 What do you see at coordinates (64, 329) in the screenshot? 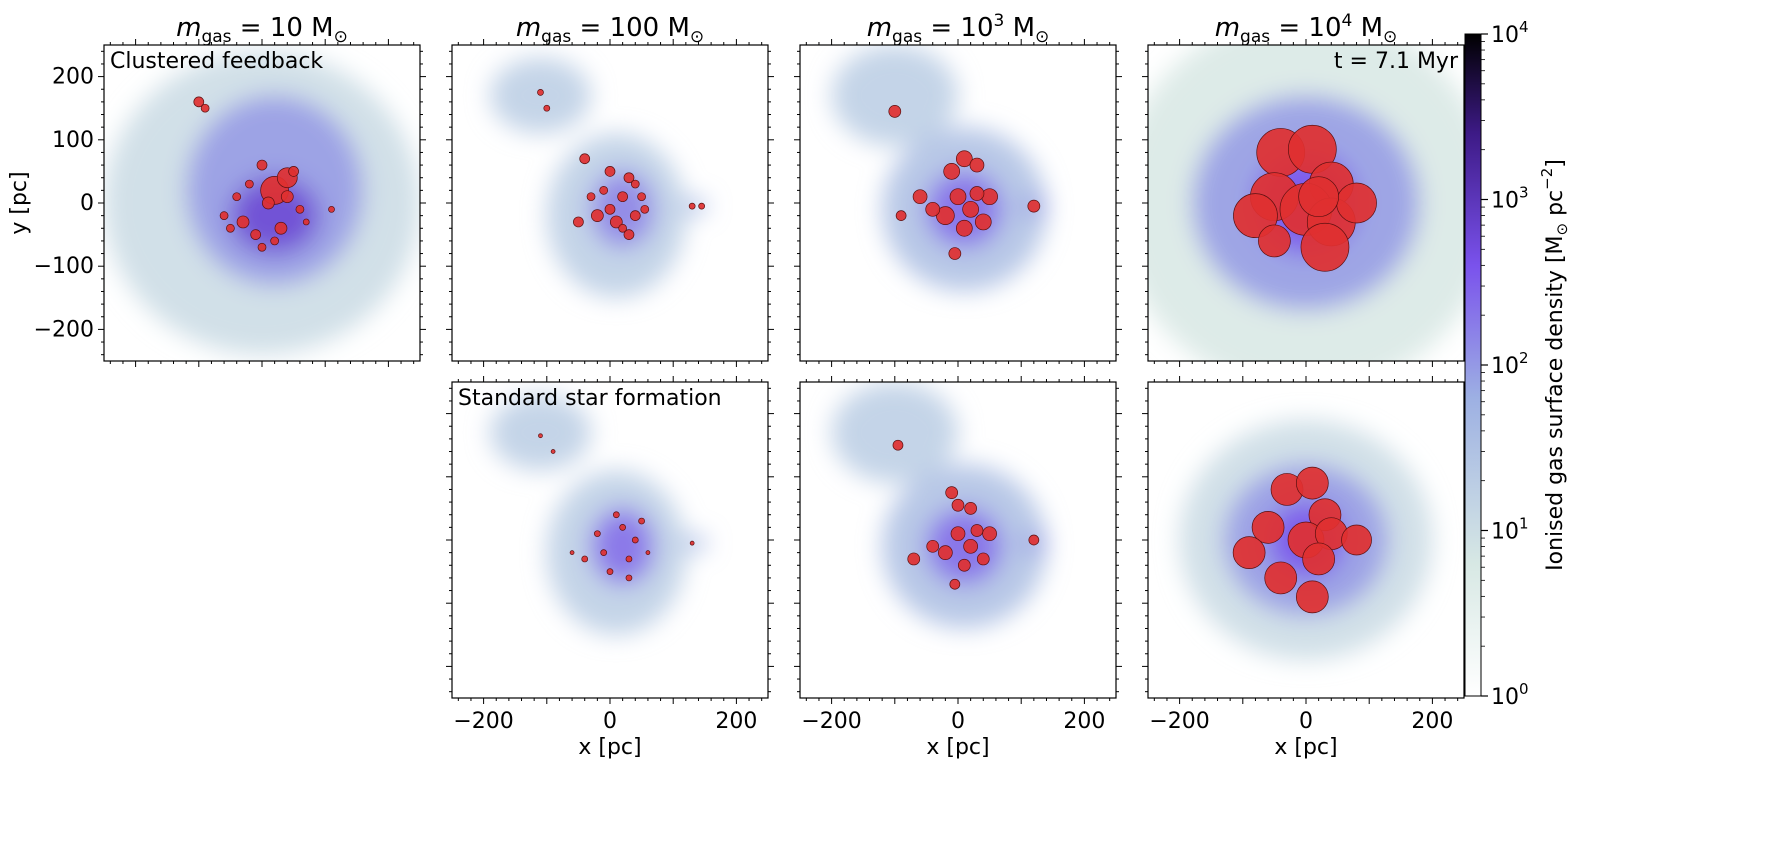
I see `y-tick-label: −200` at bounding box center [64, 329].